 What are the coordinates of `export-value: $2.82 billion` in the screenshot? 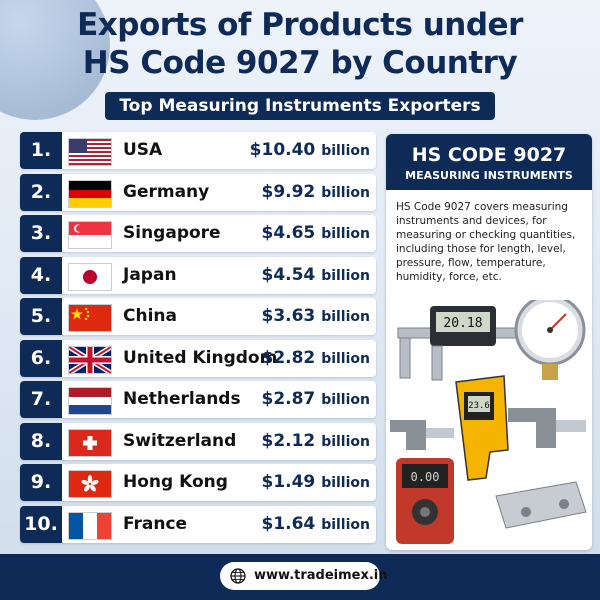 It's located at (315, 359).